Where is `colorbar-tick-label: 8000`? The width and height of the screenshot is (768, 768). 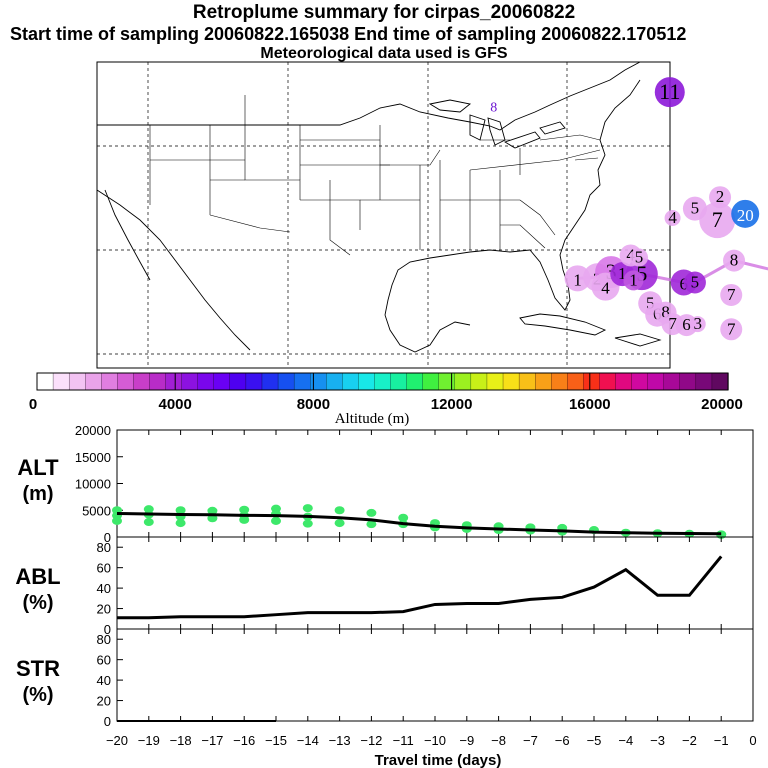
colorbar-tick-label: 8000 is located at coordinates (313, 404).